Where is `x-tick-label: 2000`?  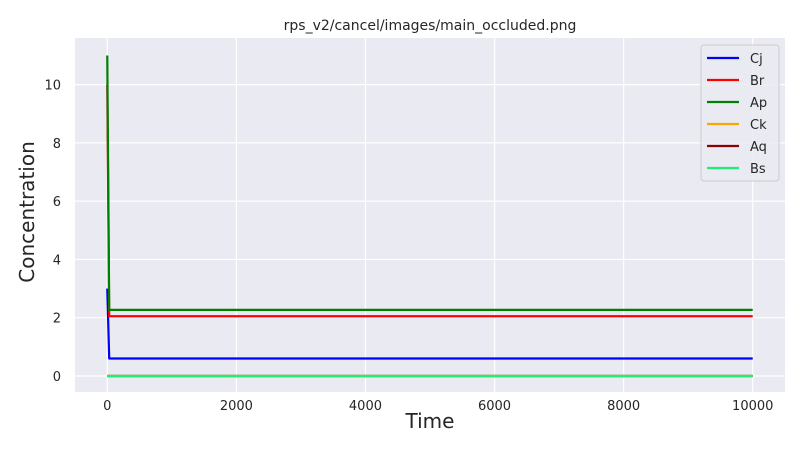
x-tick-label: 2000 is located at coordinates (236, 406).